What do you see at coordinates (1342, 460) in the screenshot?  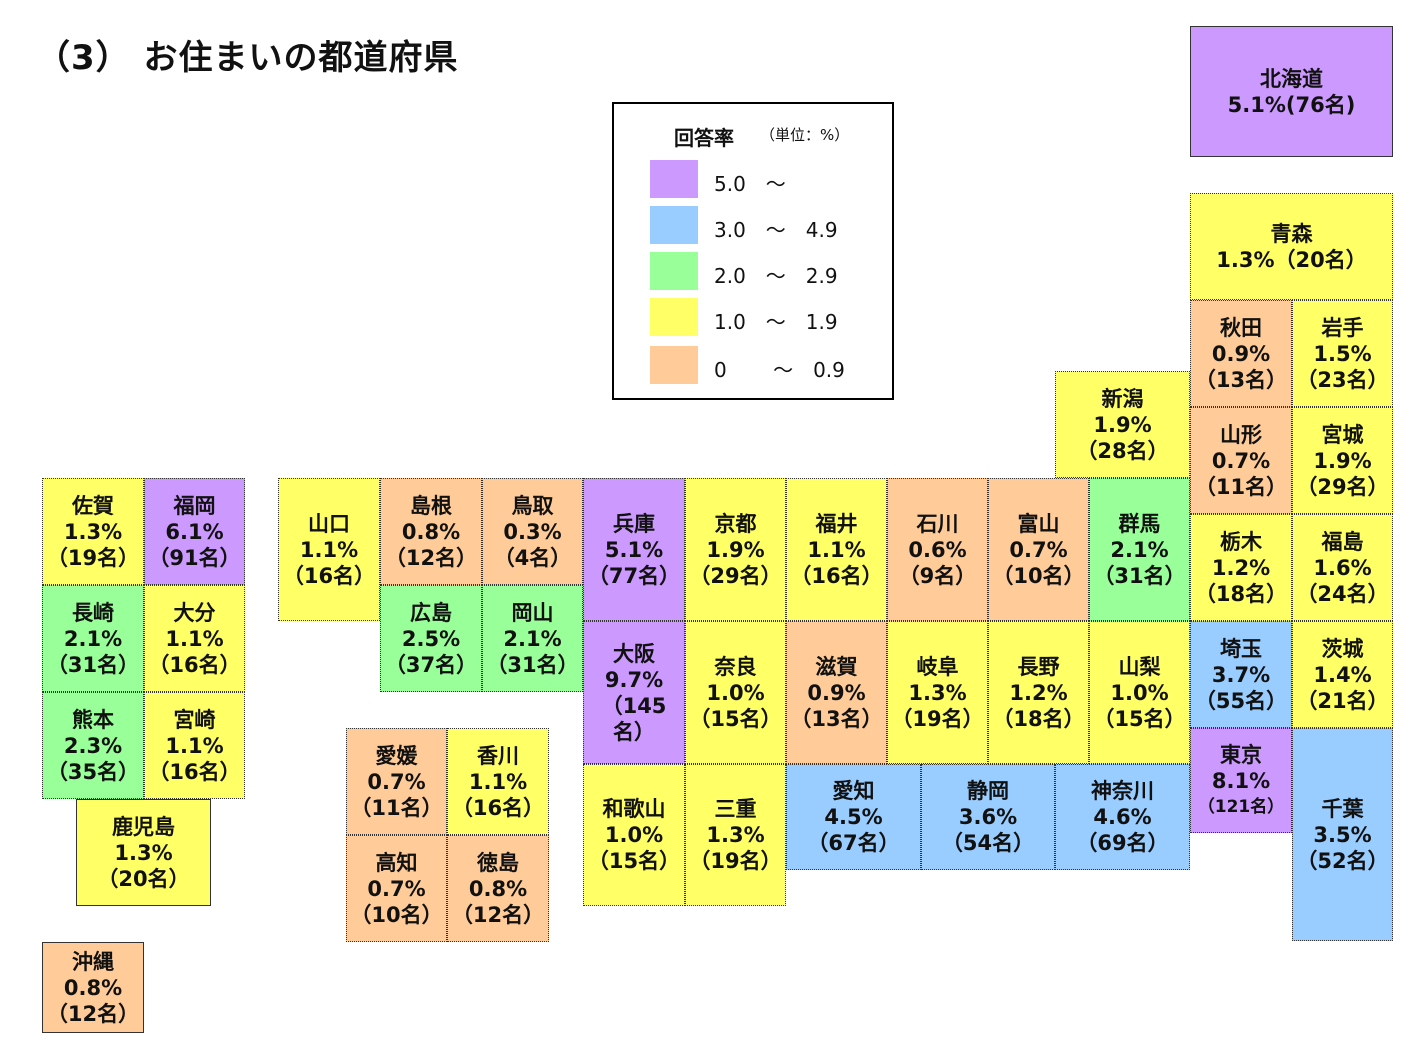 I see `pref-miyagi: 宮城 1.9% （29名）` at bounding box center [1342, 460].